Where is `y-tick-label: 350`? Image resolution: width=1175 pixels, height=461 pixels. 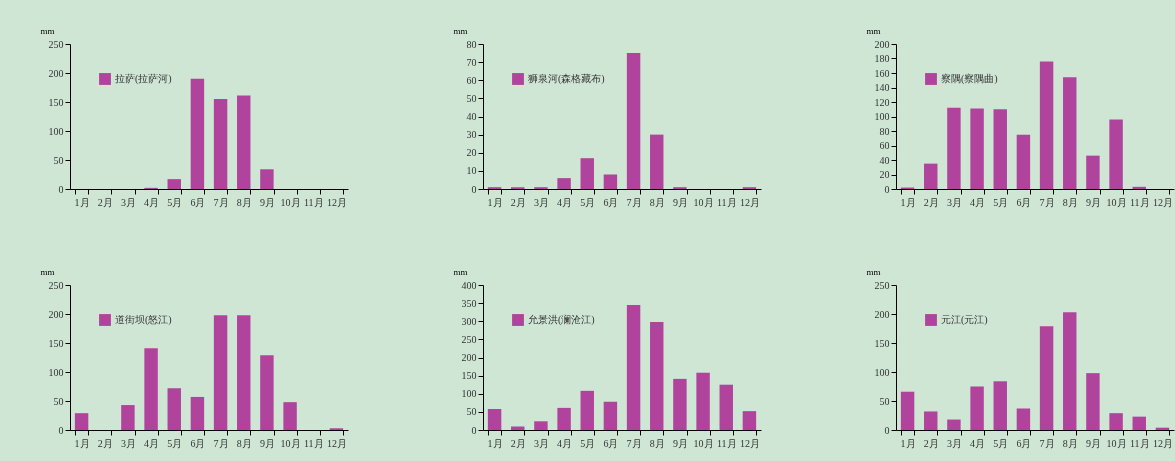
y-tick-label: 350 is located at coordinates (469, 303).